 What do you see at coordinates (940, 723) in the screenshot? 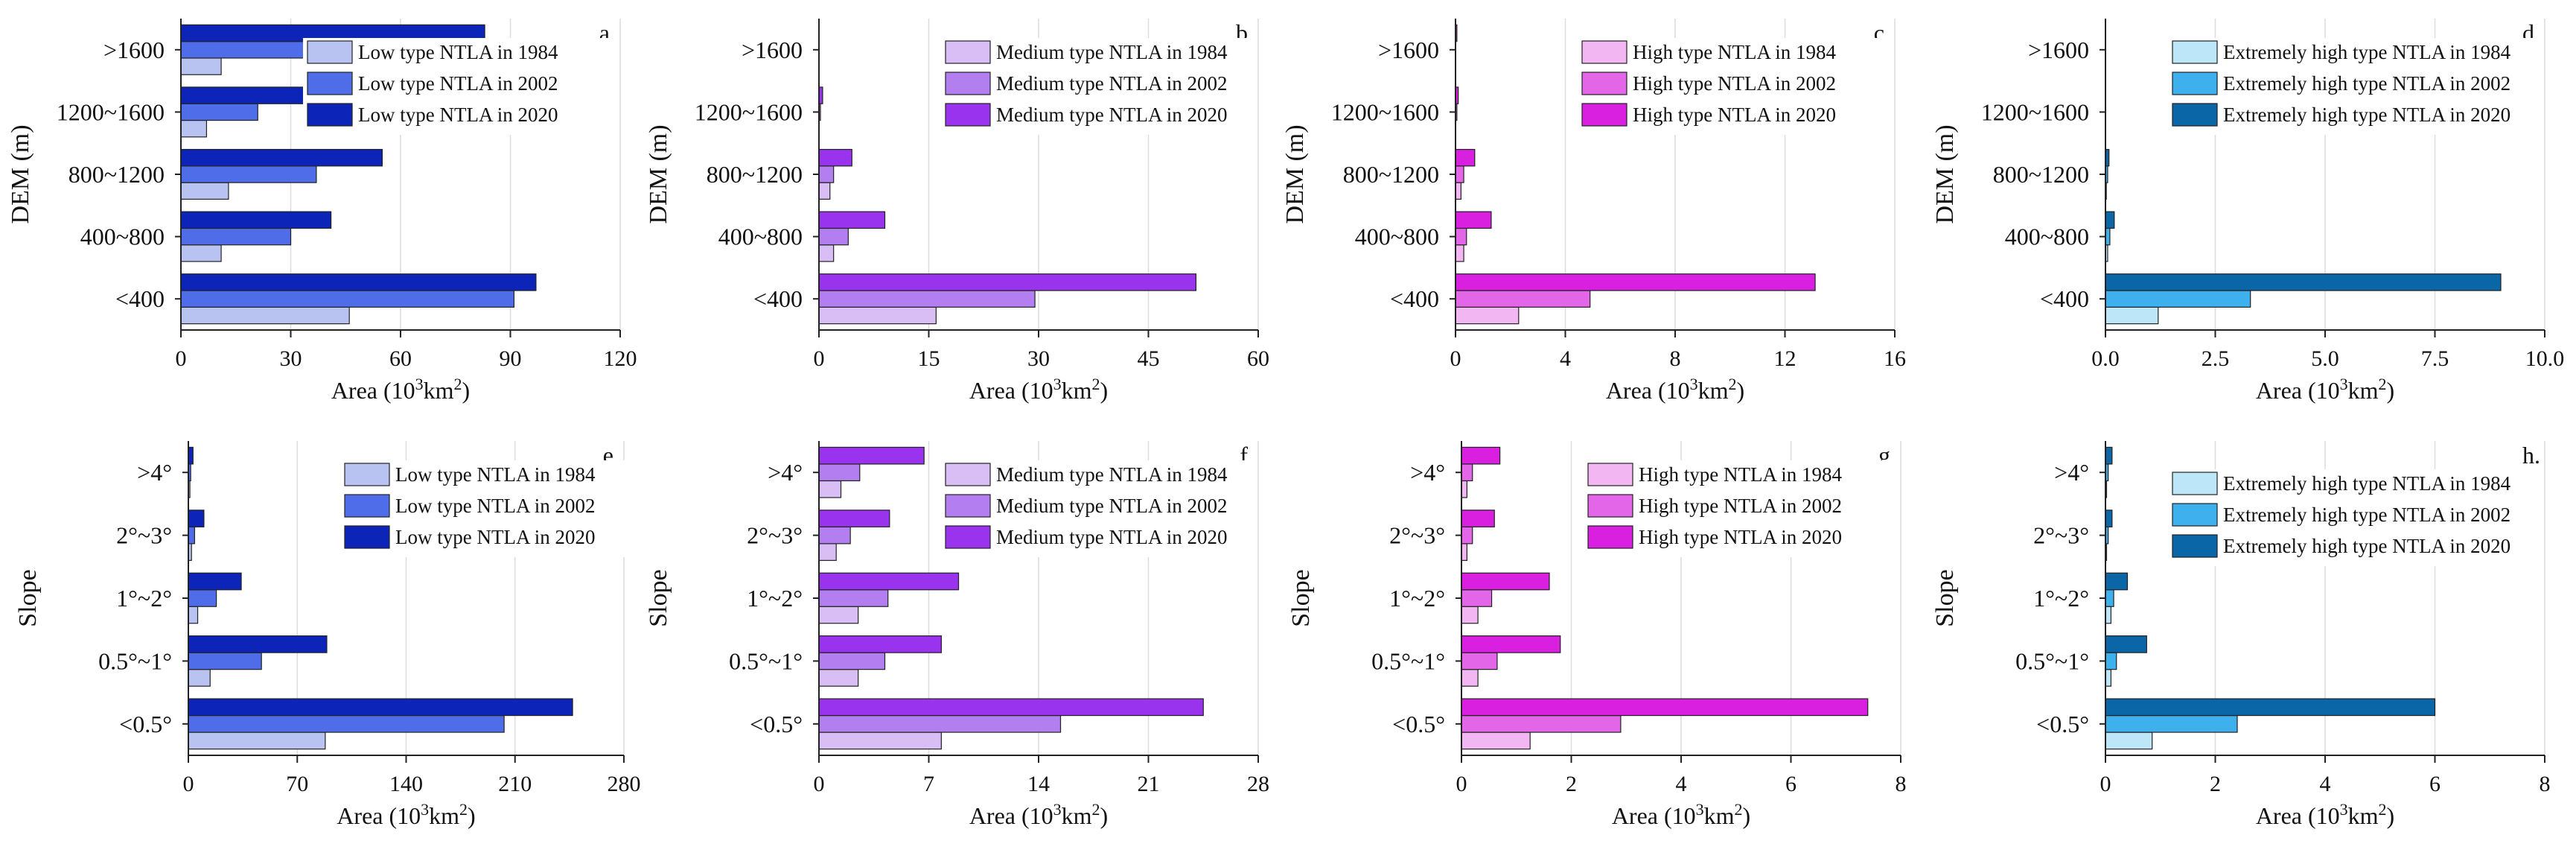
I see `bar-f-c0-s1` at bounding box center [940, 723].